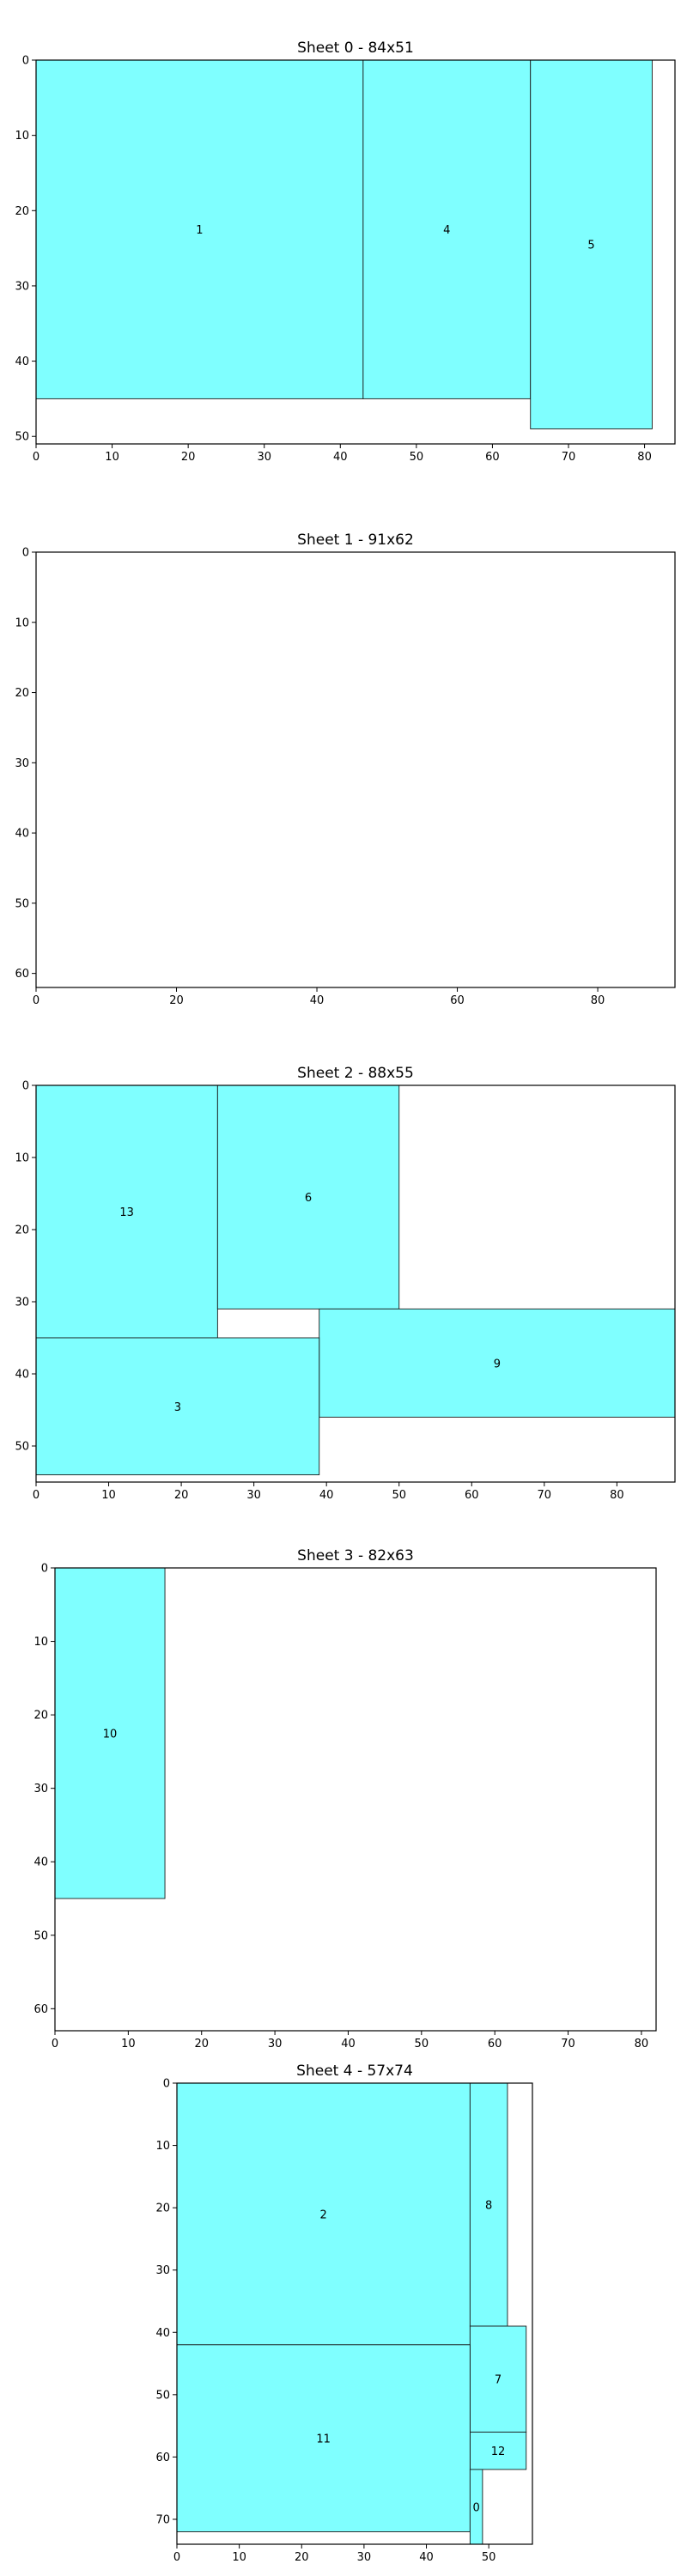 This screenshot has height=2576, width=687. Describe the element at coordinates (446, 230) in the screenshot. I see `piece-label: 4` at that location.